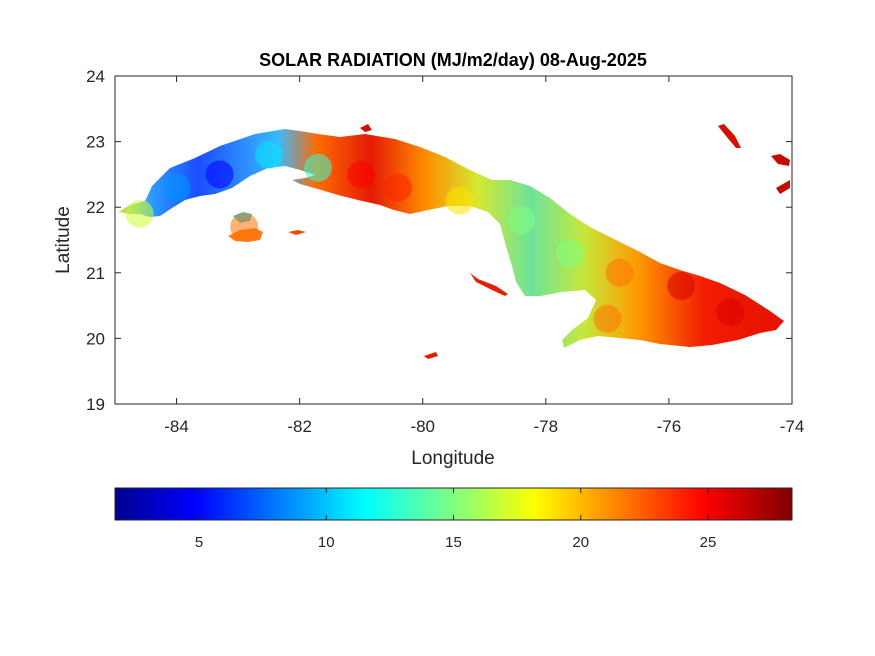 This screenshot has height=656, width=875. Describe the element at coordinates (422, 426) in the screenshot. I see `x-tick-label: -80` at that location.